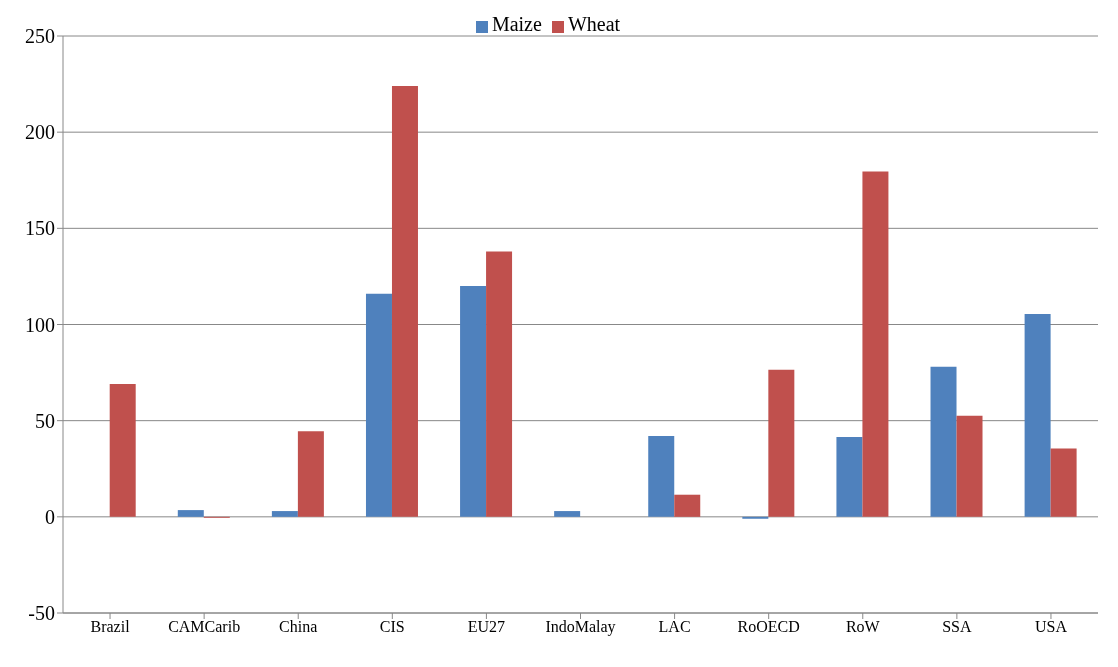 The height and width of the screenshot is (667, 1118). What do you see at coordinates (41, 613) in the screenshot?
I see `y-tick-label: -50` at bounding box center [41, 613].